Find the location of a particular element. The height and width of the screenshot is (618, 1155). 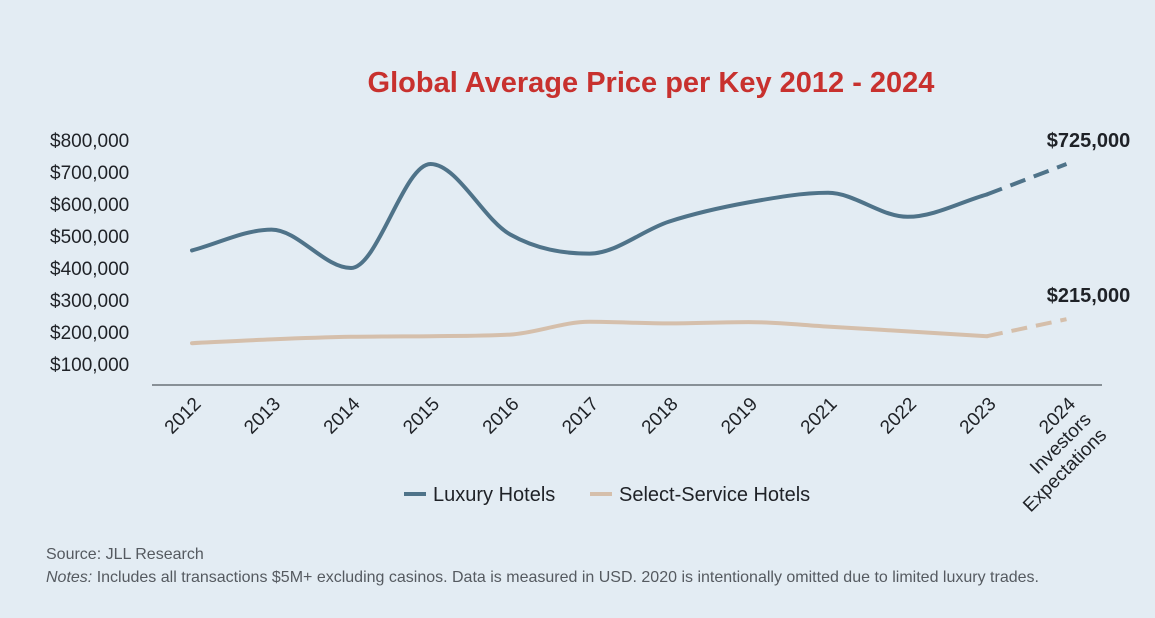

source-note: Source: JLL Research is located at coordinates (125, 554).